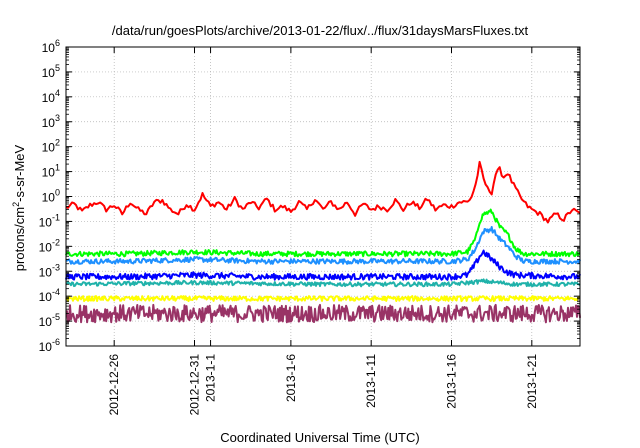 The width and height of the screenshot is (640, 448). I want to click on y-axis-label: protons/cm2-s-sr-MeV, so click(19, 207).